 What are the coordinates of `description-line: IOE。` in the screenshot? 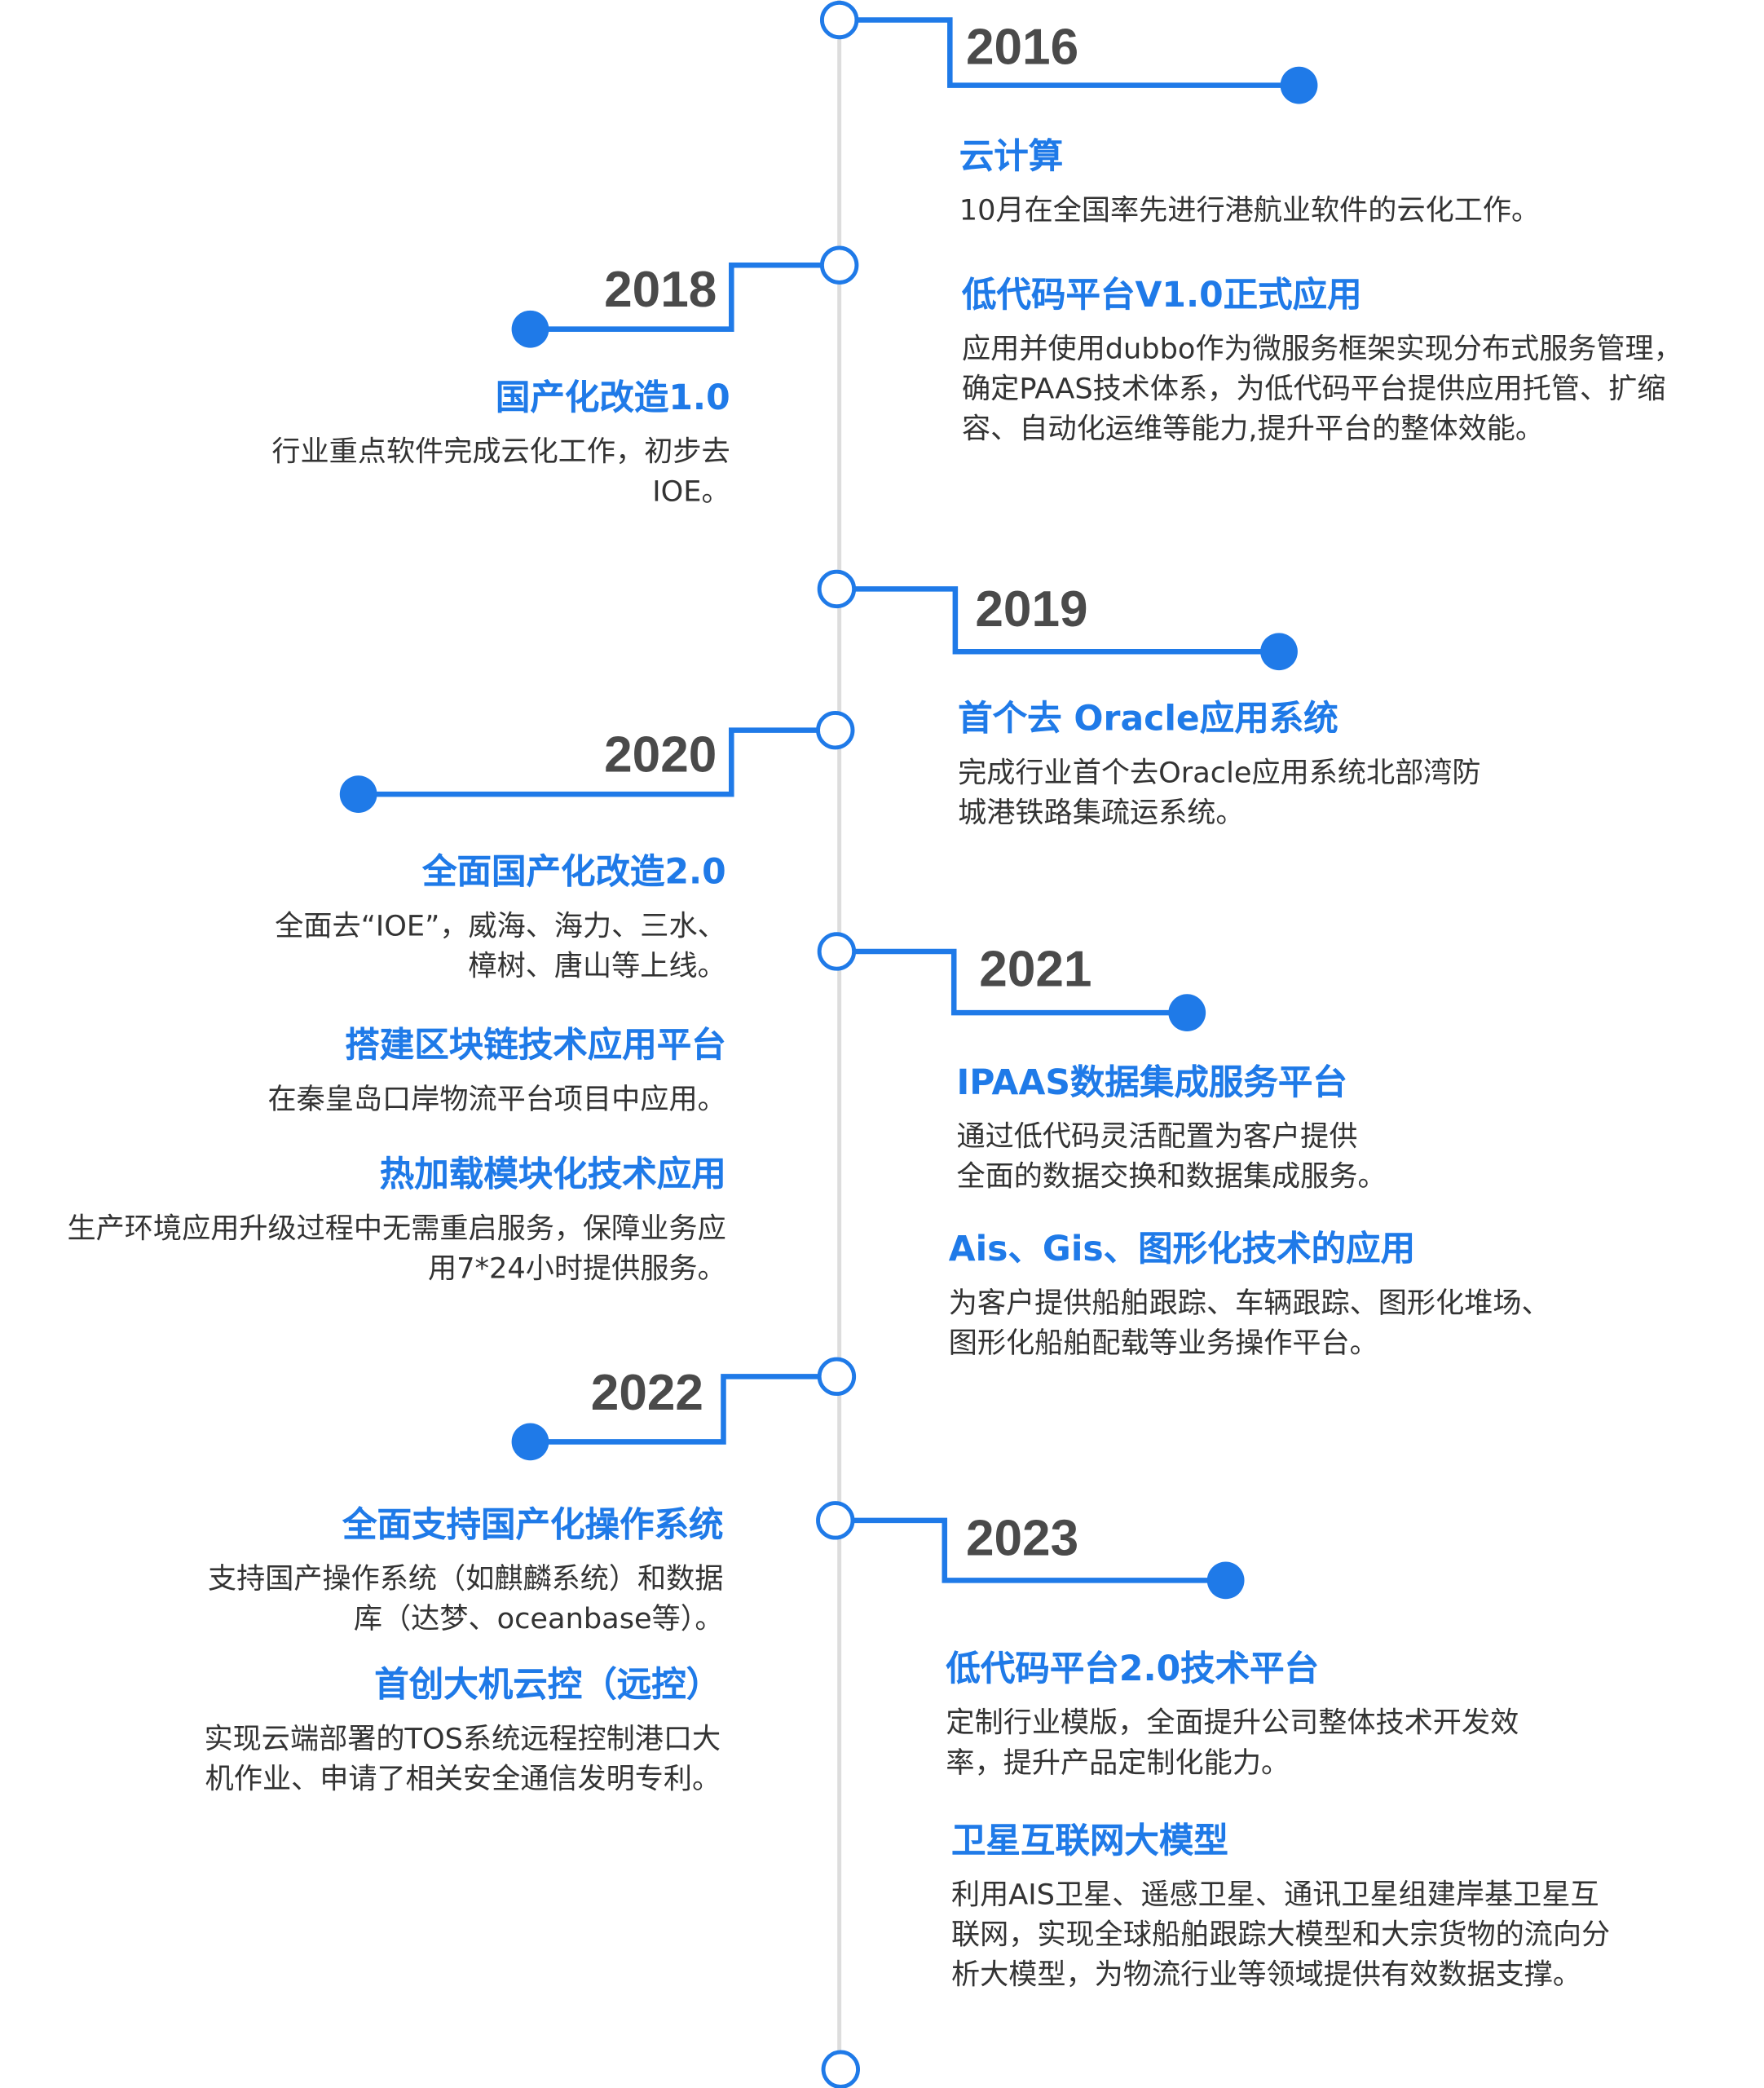 It's located at (691, 492).